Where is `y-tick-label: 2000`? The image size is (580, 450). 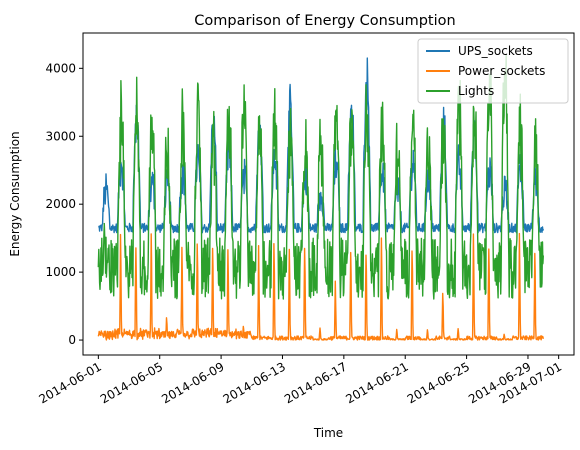 y-tick-label: 2000 is located at coordinates (60, 204).